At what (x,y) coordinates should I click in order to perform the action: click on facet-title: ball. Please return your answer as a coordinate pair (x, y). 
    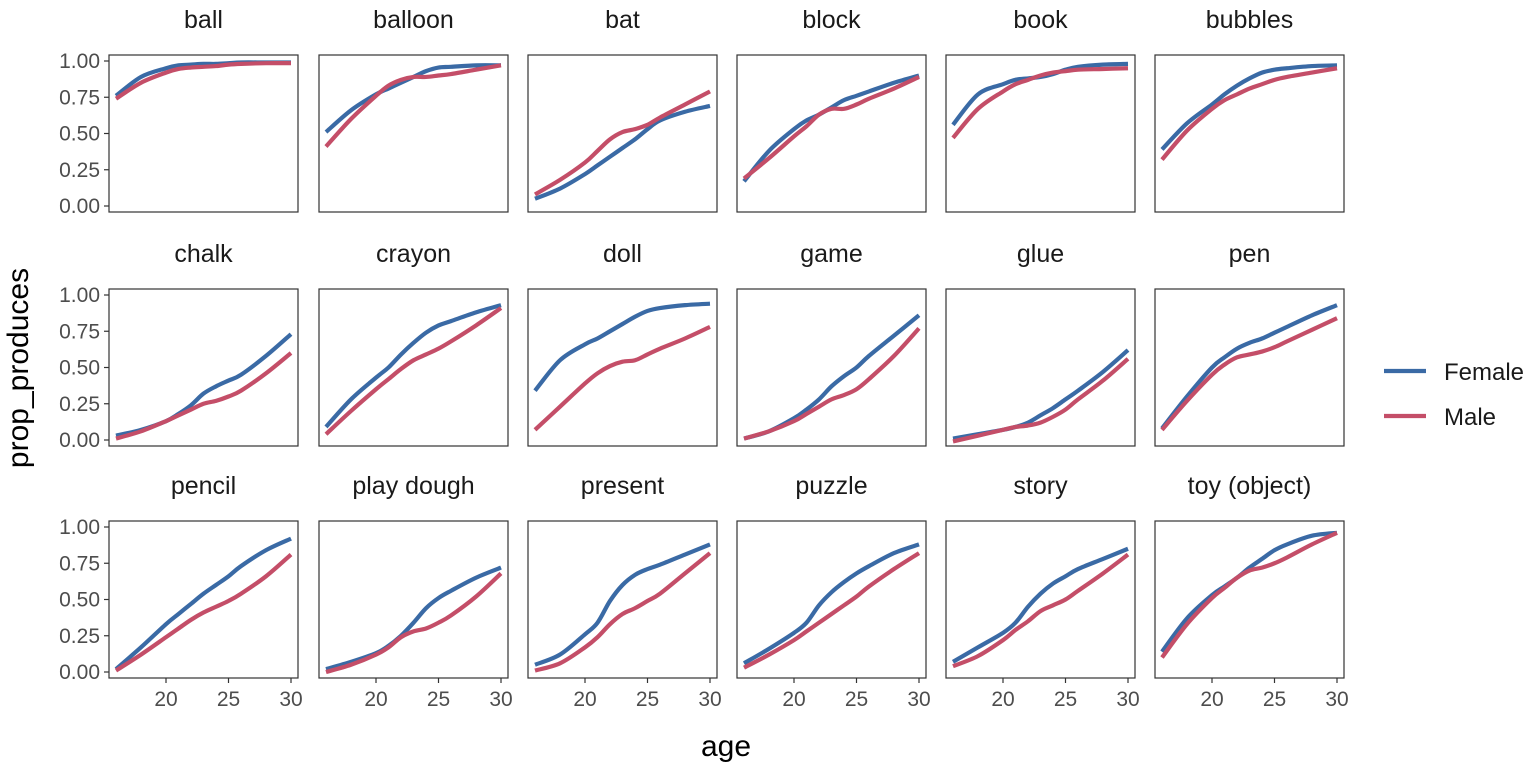
    Looking at the image, I should click on (203, 20).